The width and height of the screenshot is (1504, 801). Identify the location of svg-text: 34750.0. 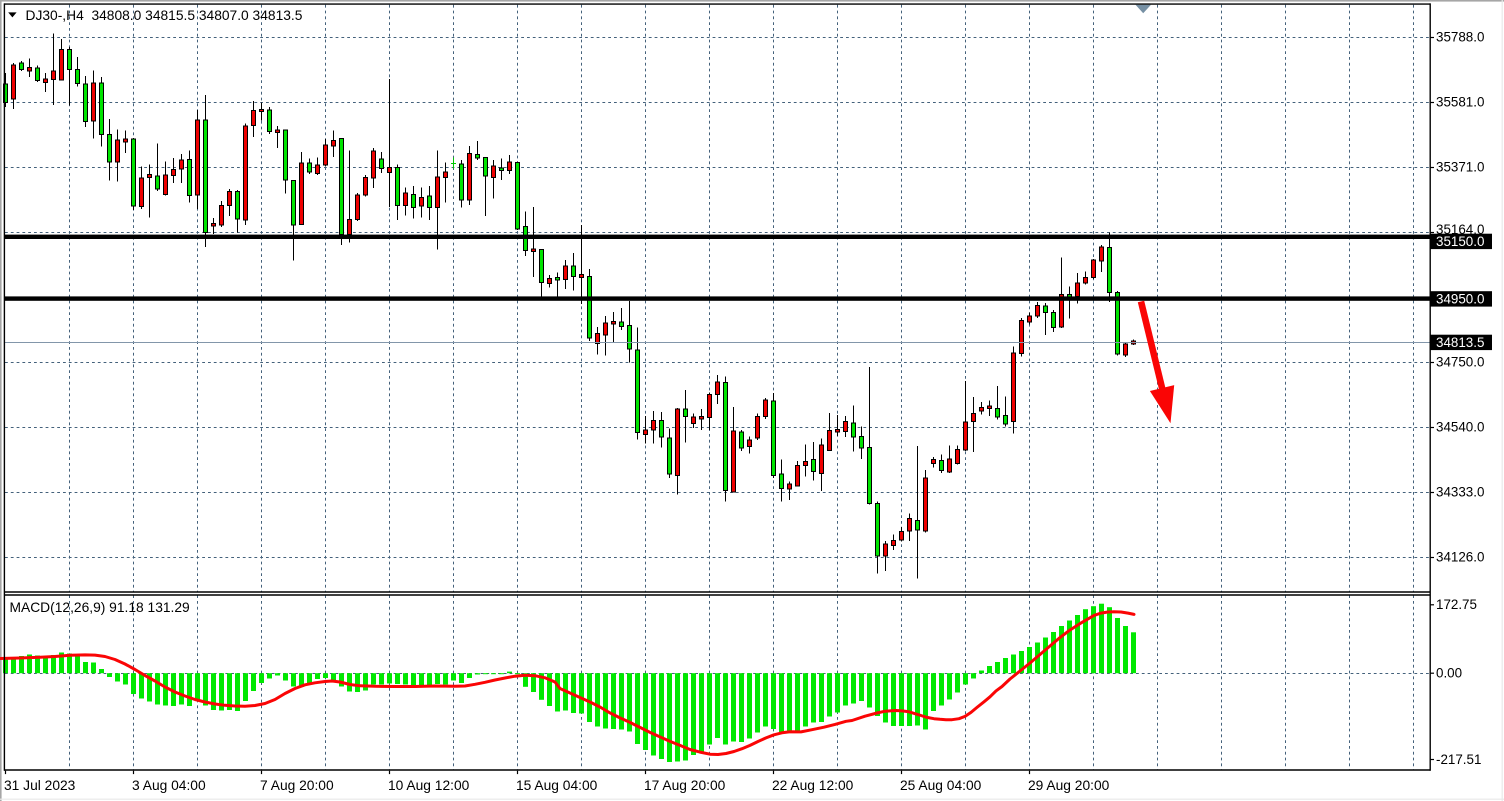
(1460, 361).